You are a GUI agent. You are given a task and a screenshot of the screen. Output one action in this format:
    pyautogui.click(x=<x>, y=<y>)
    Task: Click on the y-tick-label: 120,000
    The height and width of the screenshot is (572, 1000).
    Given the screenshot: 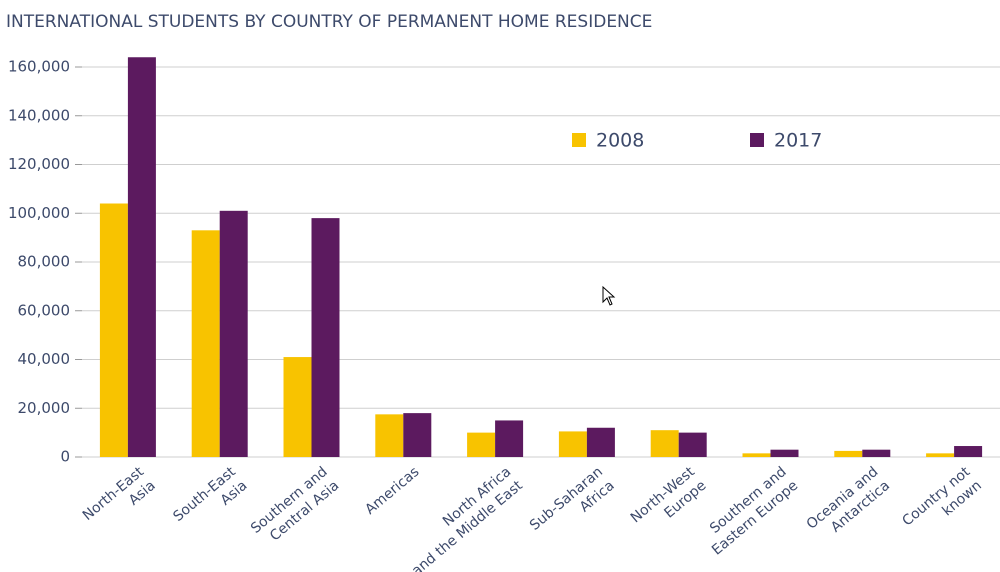 What is the action you would take?
    pyautogui.click(x=39, y=164)
    